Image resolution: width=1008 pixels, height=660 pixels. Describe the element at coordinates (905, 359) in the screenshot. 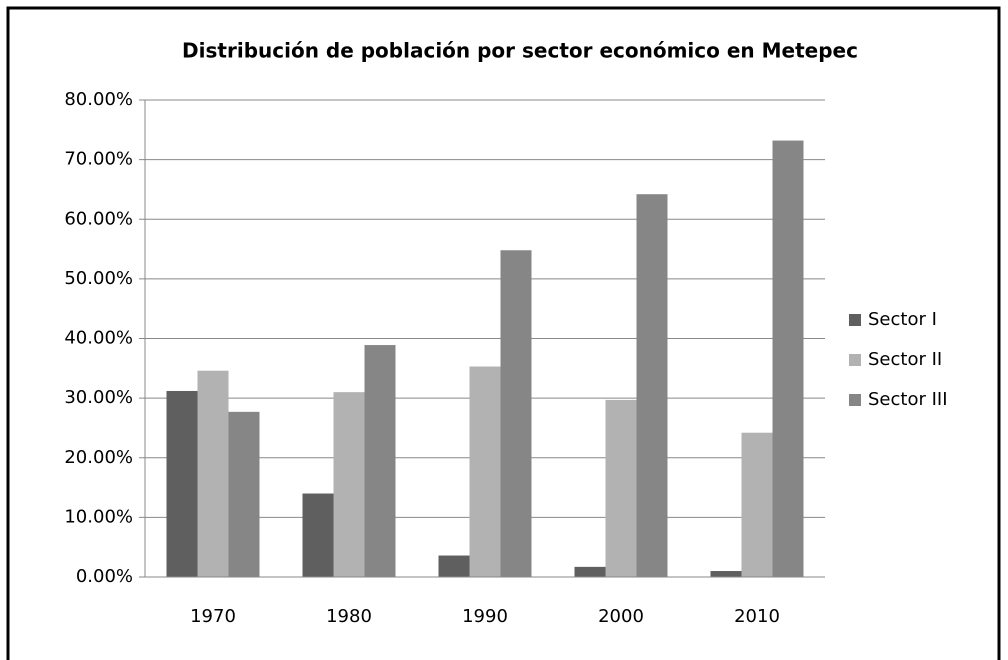

I see `legend-label: Sector II` at that location.